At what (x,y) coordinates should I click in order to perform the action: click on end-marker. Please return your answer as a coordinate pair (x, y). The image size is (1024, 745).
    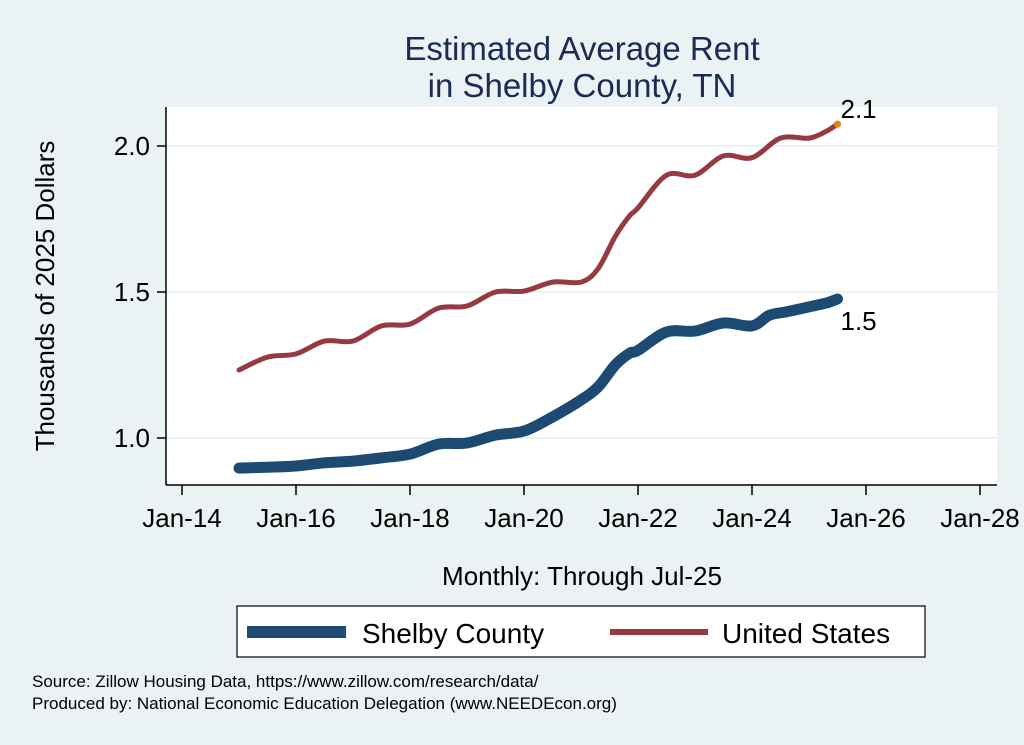
    Looking at the image, I should click on (837, 124).